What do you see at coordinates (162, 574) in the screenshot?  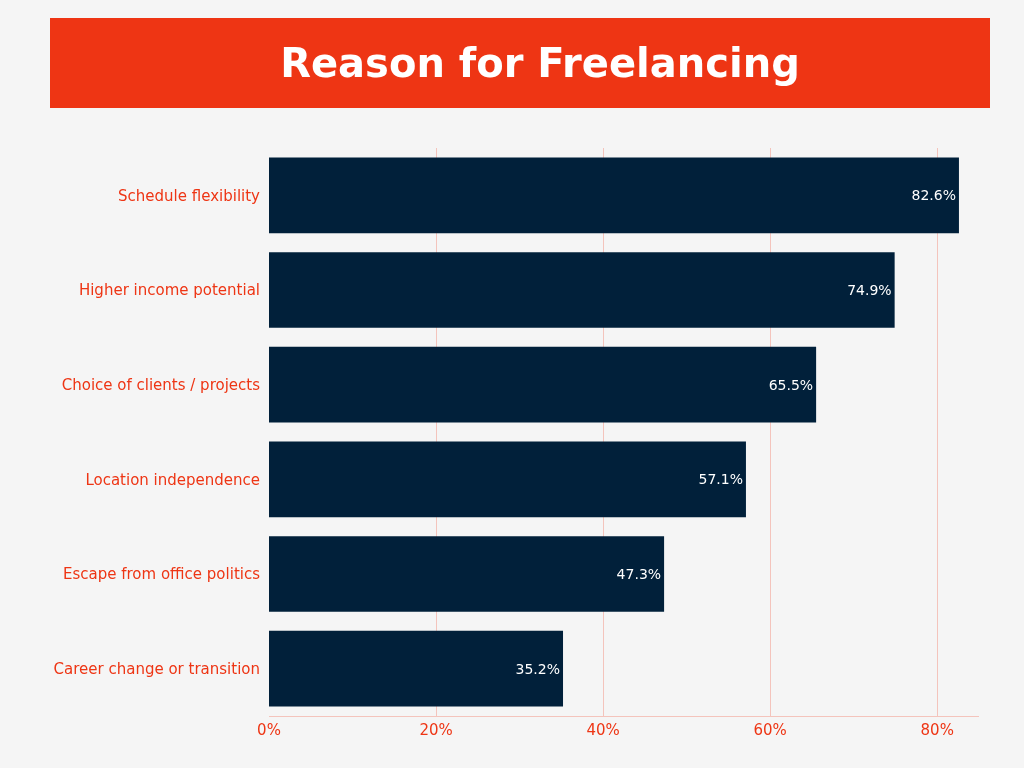 I see `y-tick-label: Escape from office politics` at bounding box center [162, 574].